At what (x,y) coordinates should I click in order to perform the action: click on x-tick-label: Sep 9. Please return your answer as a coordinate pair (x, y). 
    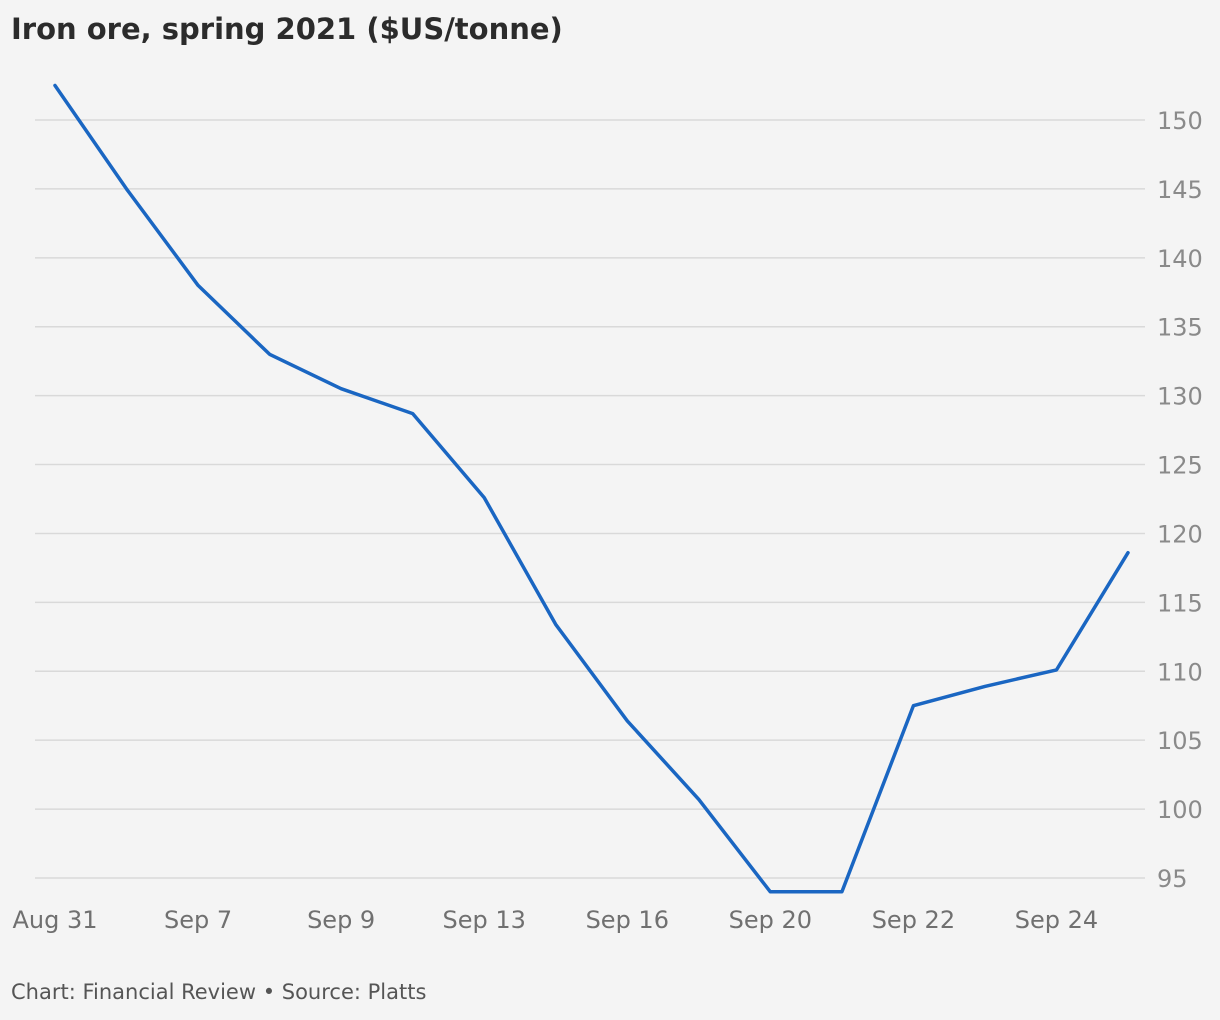
    Looking at the image, I should click on (341, 920).